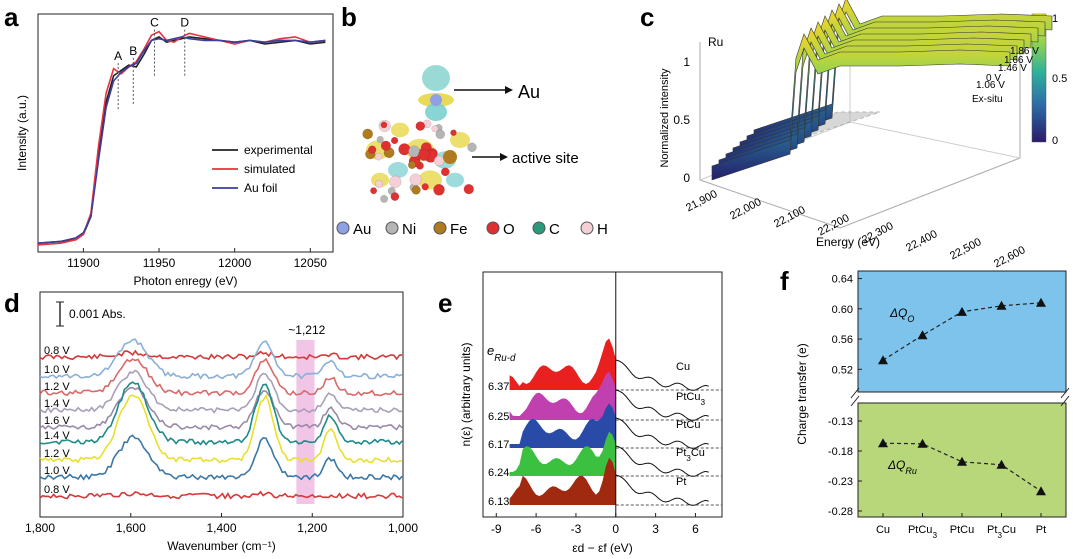  Describe the element at coordinates (587, 228) in the screenshot. I see `legend-atom-h` at that location.